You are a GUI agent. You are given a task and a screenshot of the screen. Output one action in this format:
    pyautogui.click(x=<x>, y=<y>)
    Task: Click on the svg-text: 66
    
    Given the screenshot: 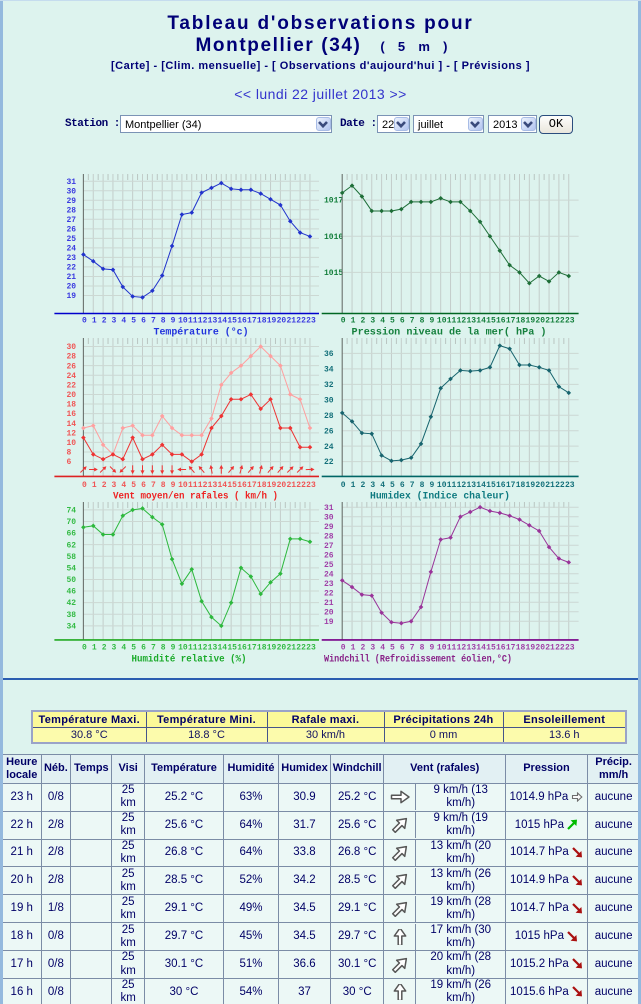 What is the action you would take?
    pyautogui.click(x=72, y=534)
    